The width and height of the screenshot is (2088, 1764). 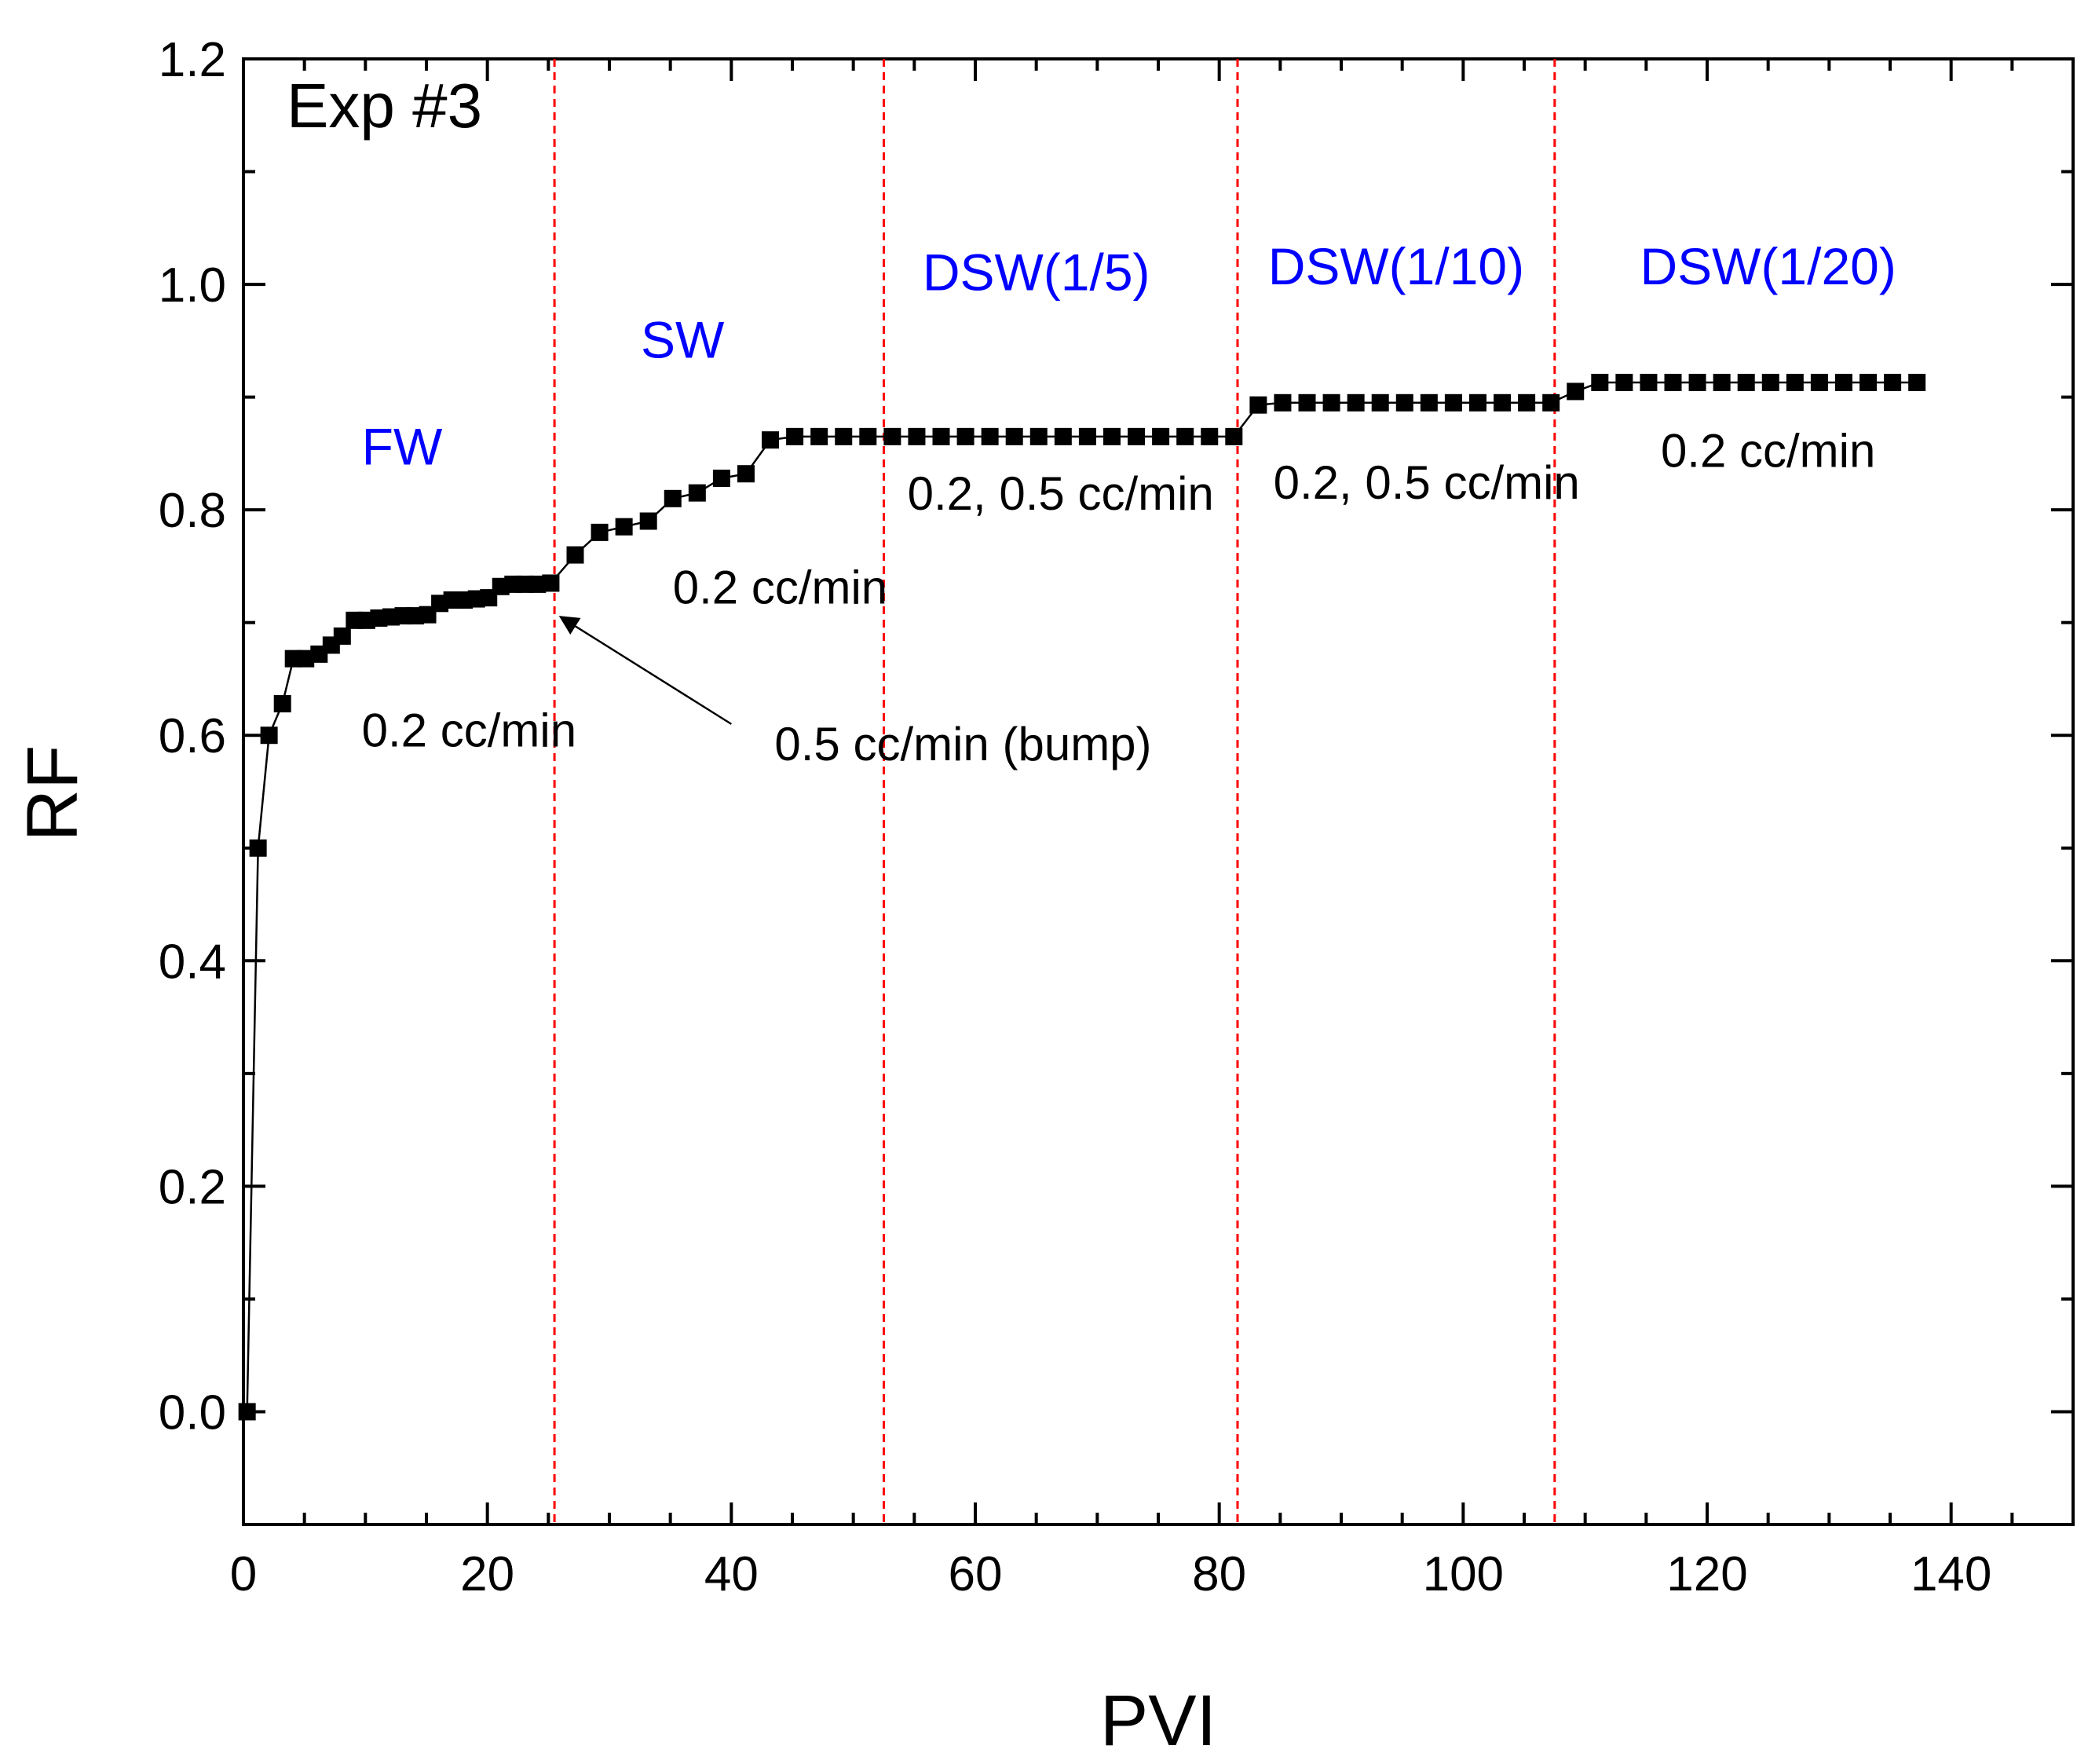 What do you see at coordinates (731, 1574) in the screenshot?
I see `x-tick-label: 40` at bounding box center [731, 1574].